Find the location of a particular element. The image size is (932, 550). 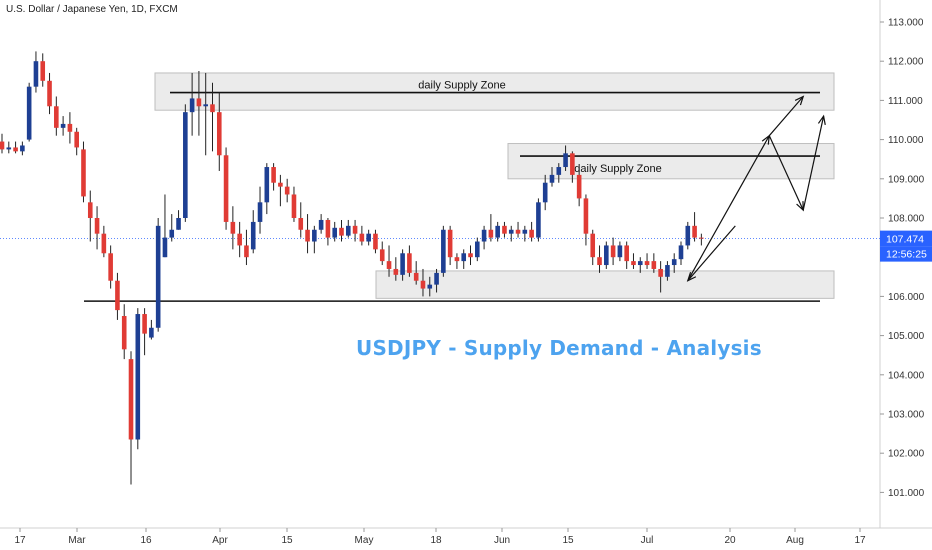

x-tick-label: Jun is located at coordinates (502, 540).